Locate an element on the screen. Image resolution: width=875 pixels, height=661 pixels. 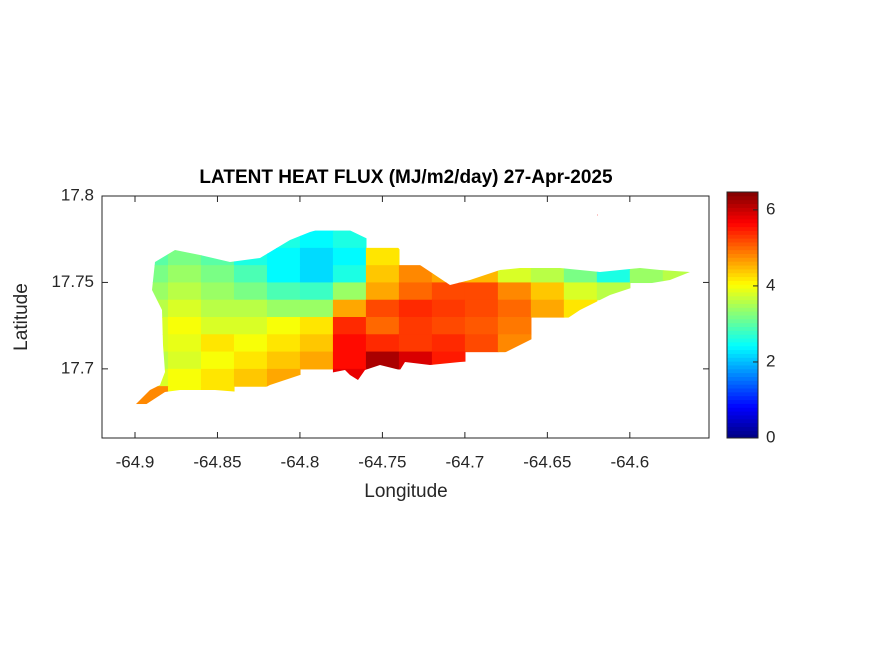
x-tick-label: -64.6 is located at coordinates (629, 461).